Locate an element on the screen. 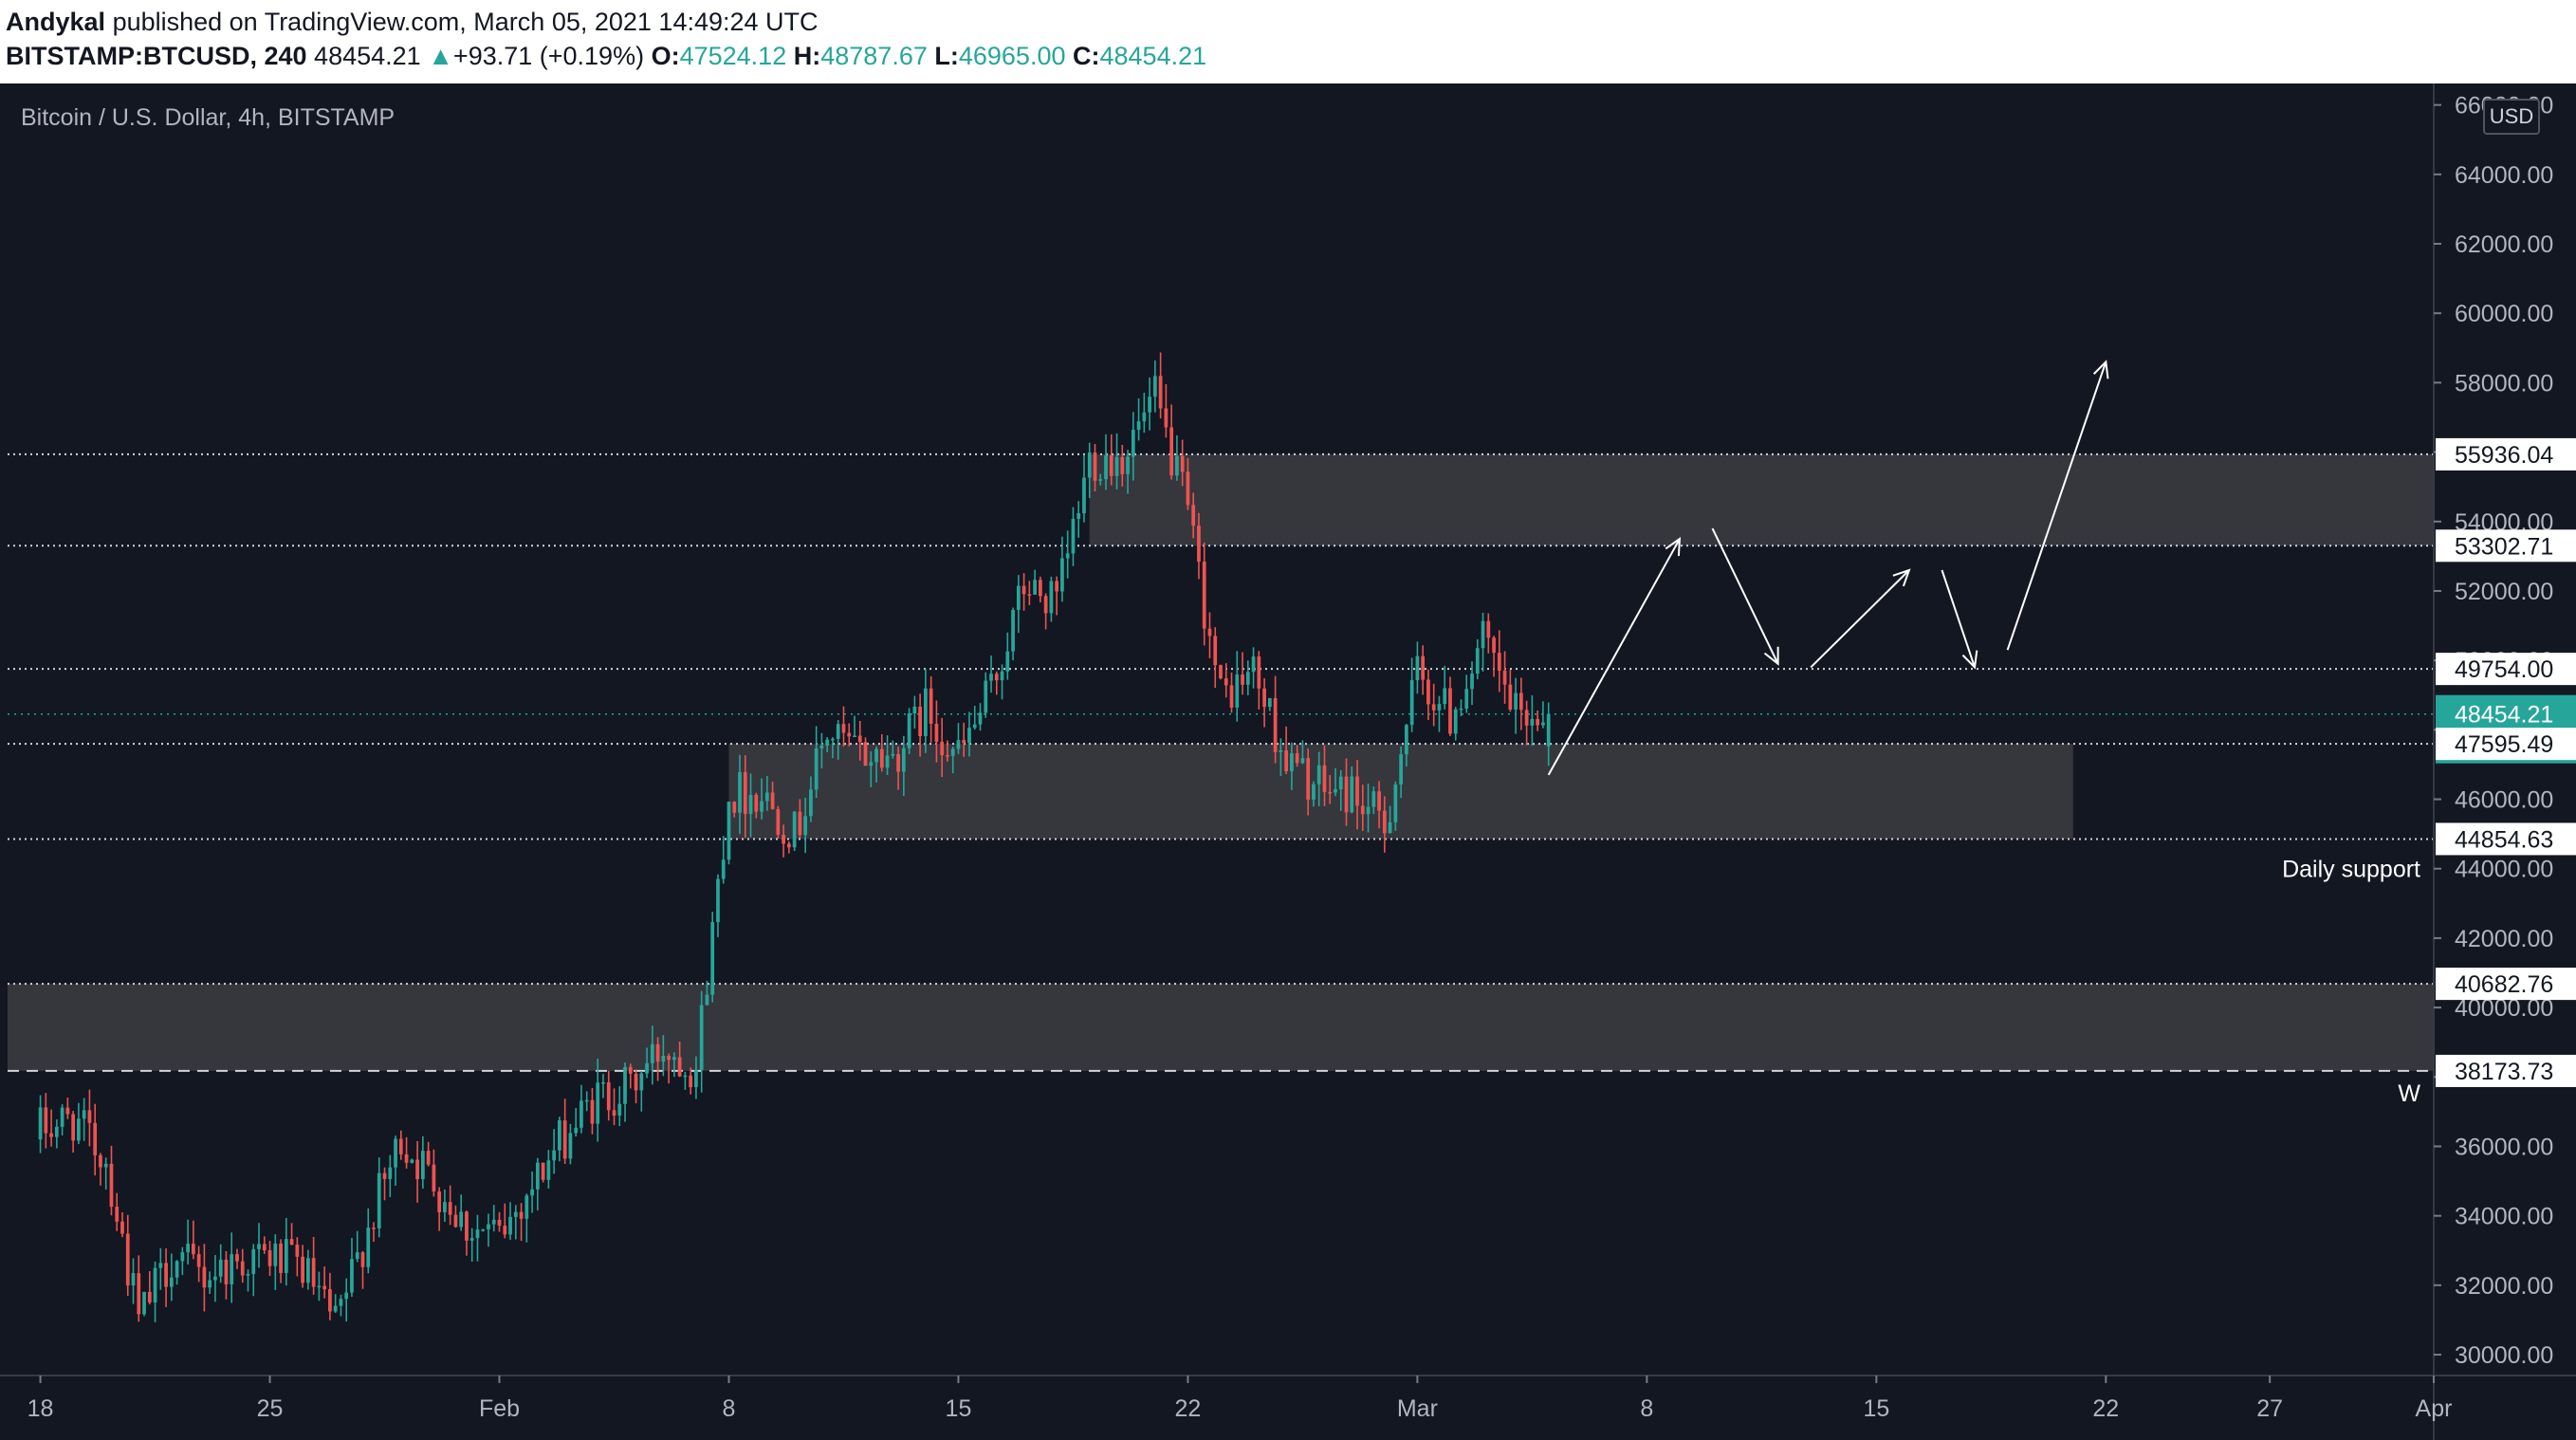 This screenshot has width=2576, height=1440. x-tick-label-2: Feb is located at coordinates (499, 1408).